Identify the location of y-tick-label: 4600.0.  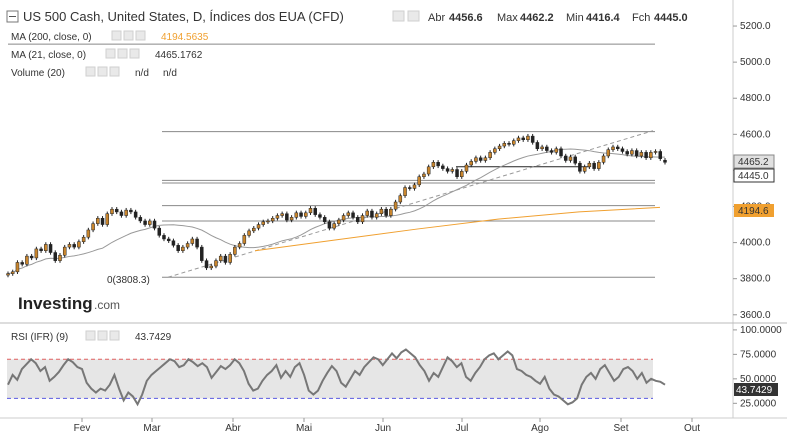
(755, 134).